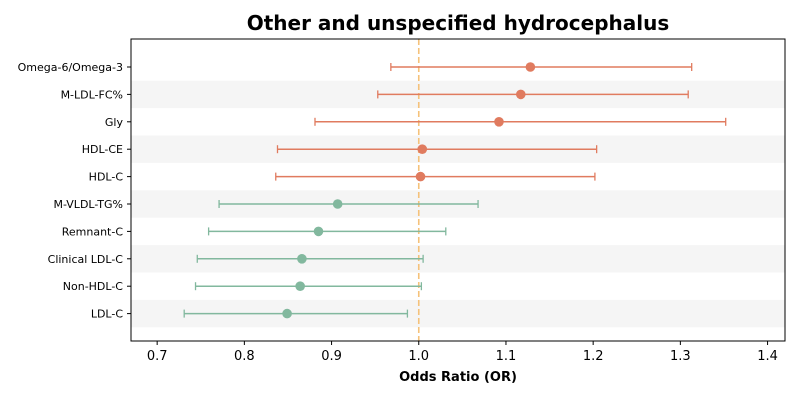 This screenshot has width=800, height=400. What do you see at coordinates (458, 23) in the screenshot?
I see `chart-title: Other and unspecified hydrocephalus` at bounding box center [458, 23].